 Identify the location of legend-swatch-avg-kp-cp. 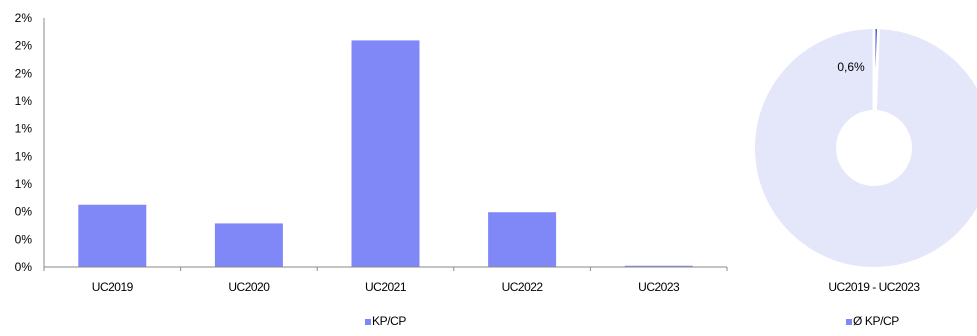
(849, 322).